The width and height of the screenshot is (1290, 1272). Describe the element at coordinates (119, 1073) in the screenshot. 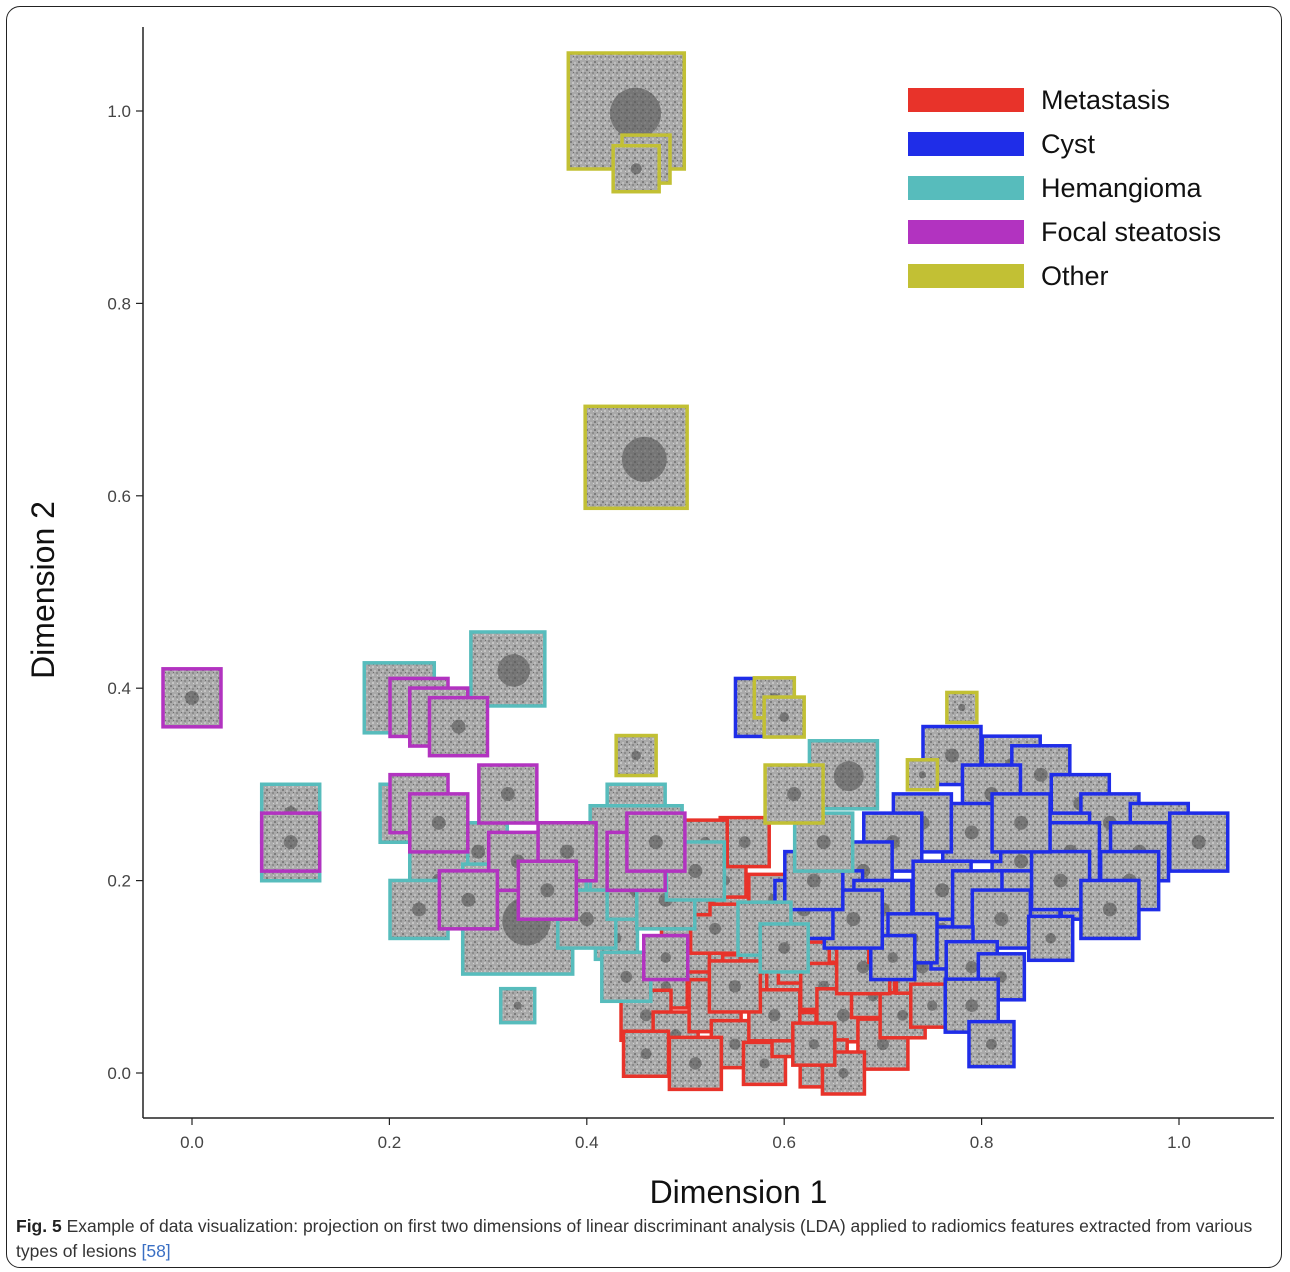

I see `y-tick-label: 0.0` at that location.